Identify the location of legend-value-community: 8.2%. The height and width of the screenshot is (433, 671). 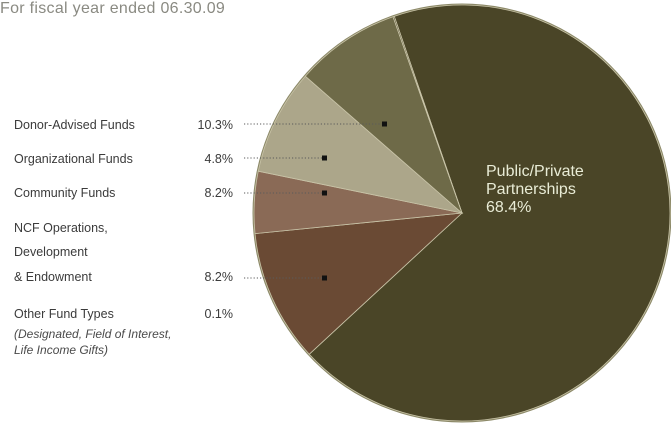
(219, 193).